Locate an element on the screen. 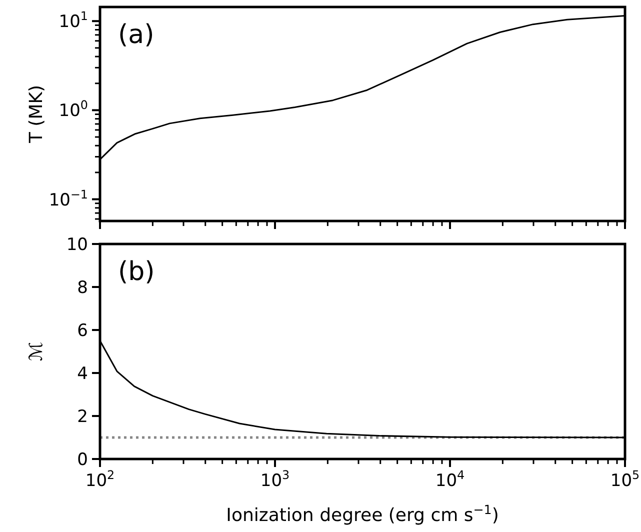 This screenshot has height=532, width=641. y-tick-label: 10$^{−1}$ is located at coordinates (68, 198).